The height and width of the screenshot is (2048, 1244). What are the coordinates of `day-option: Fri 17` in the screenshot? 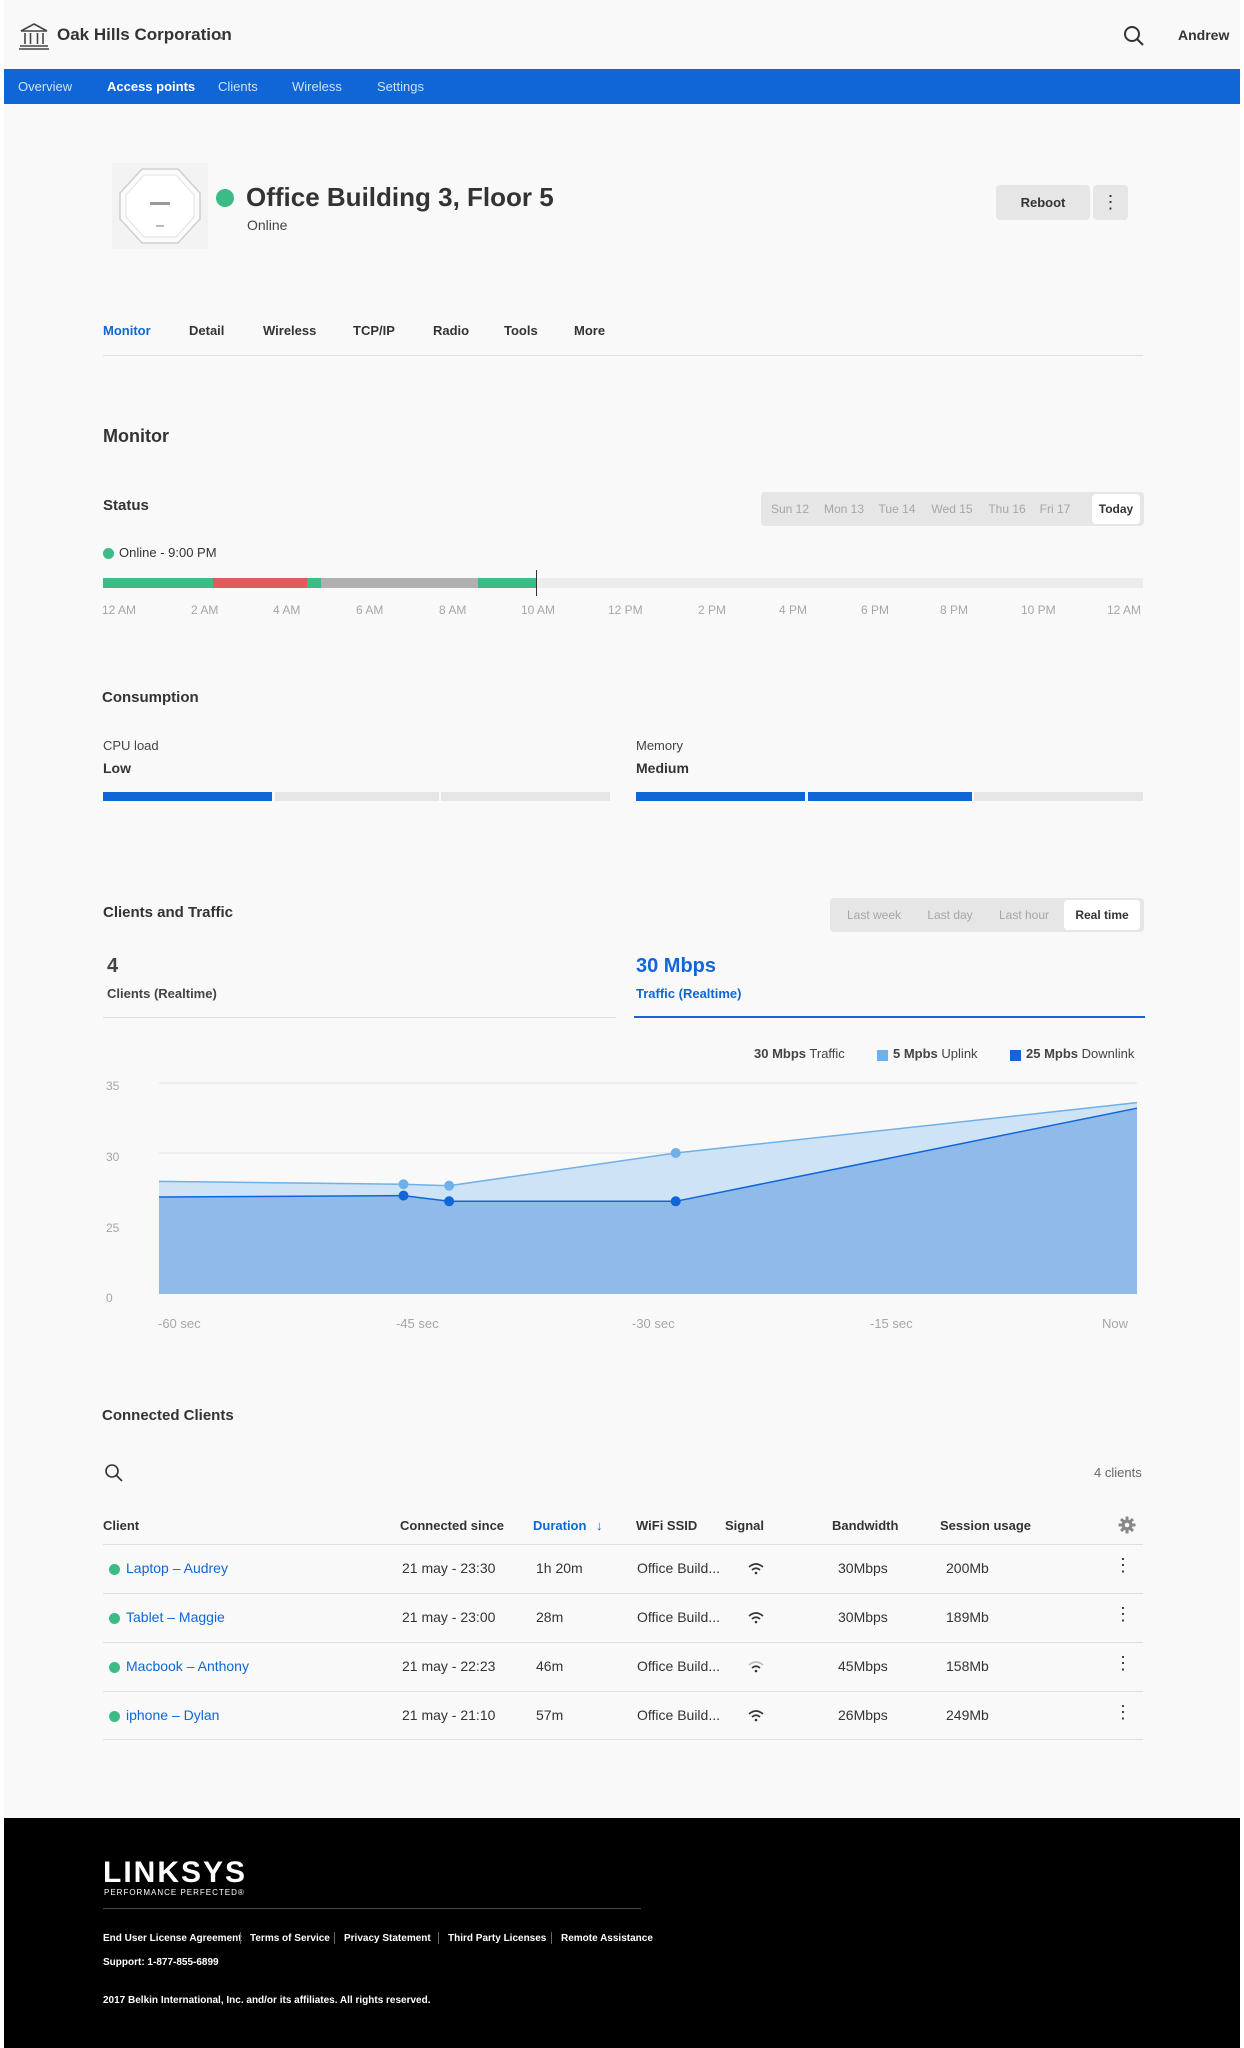 It's located at (1055, 509).